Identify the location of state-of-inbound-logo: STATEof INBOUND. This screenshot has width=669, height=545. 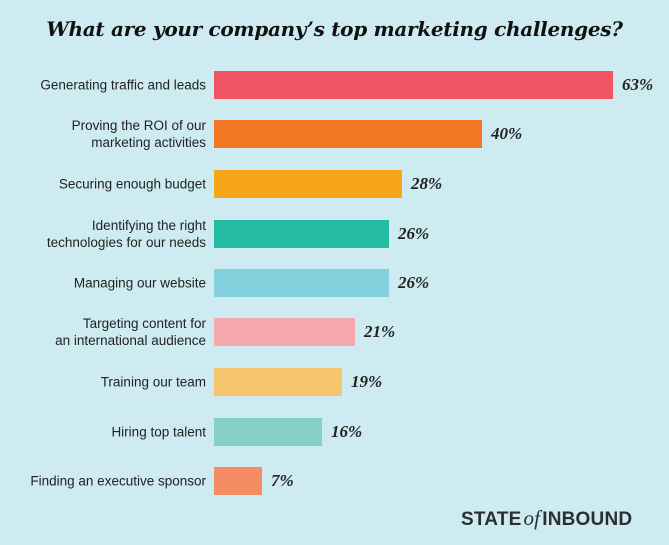
(546, 518).